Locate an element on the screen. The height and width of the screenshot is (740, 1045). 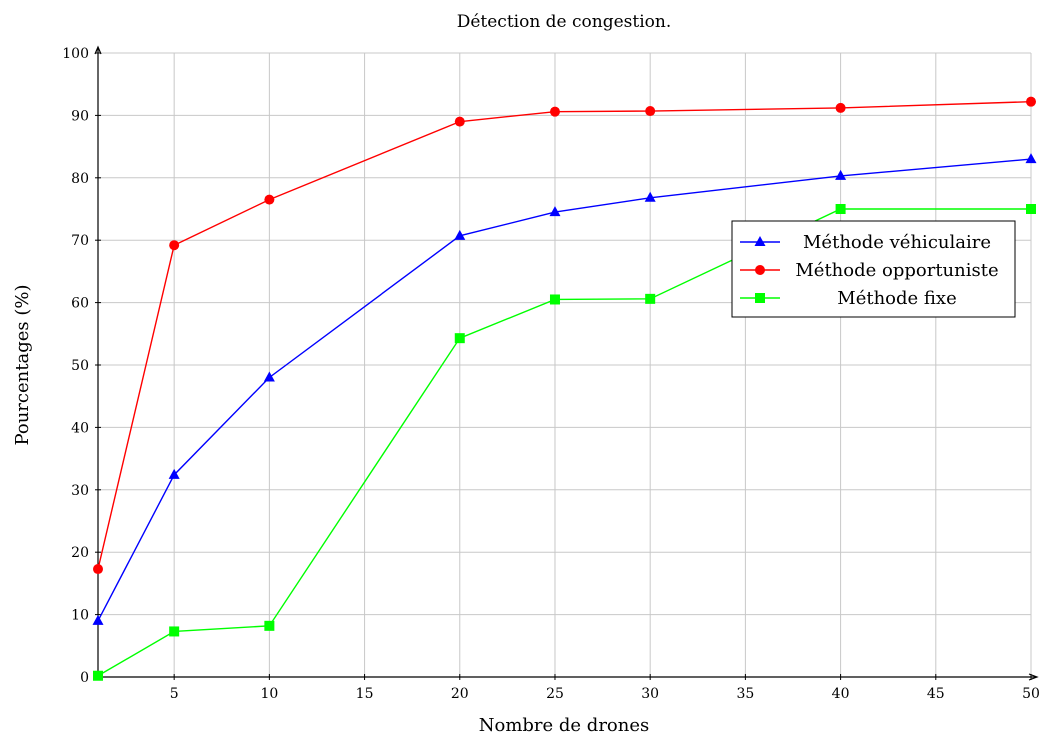
chart-title: Détection de congestion. is located at coordinates (564, 22).